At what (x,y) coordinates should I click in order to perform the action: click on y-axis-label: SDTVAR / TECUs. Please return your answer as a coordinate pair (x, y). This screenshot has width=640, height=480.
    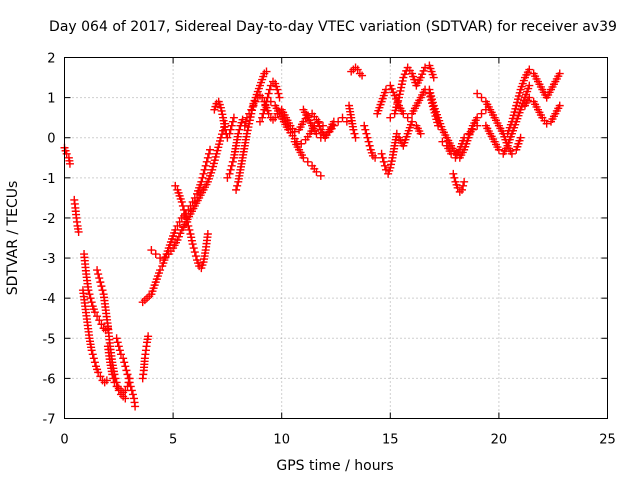
    Looking at the image, I should click on (13, 238).